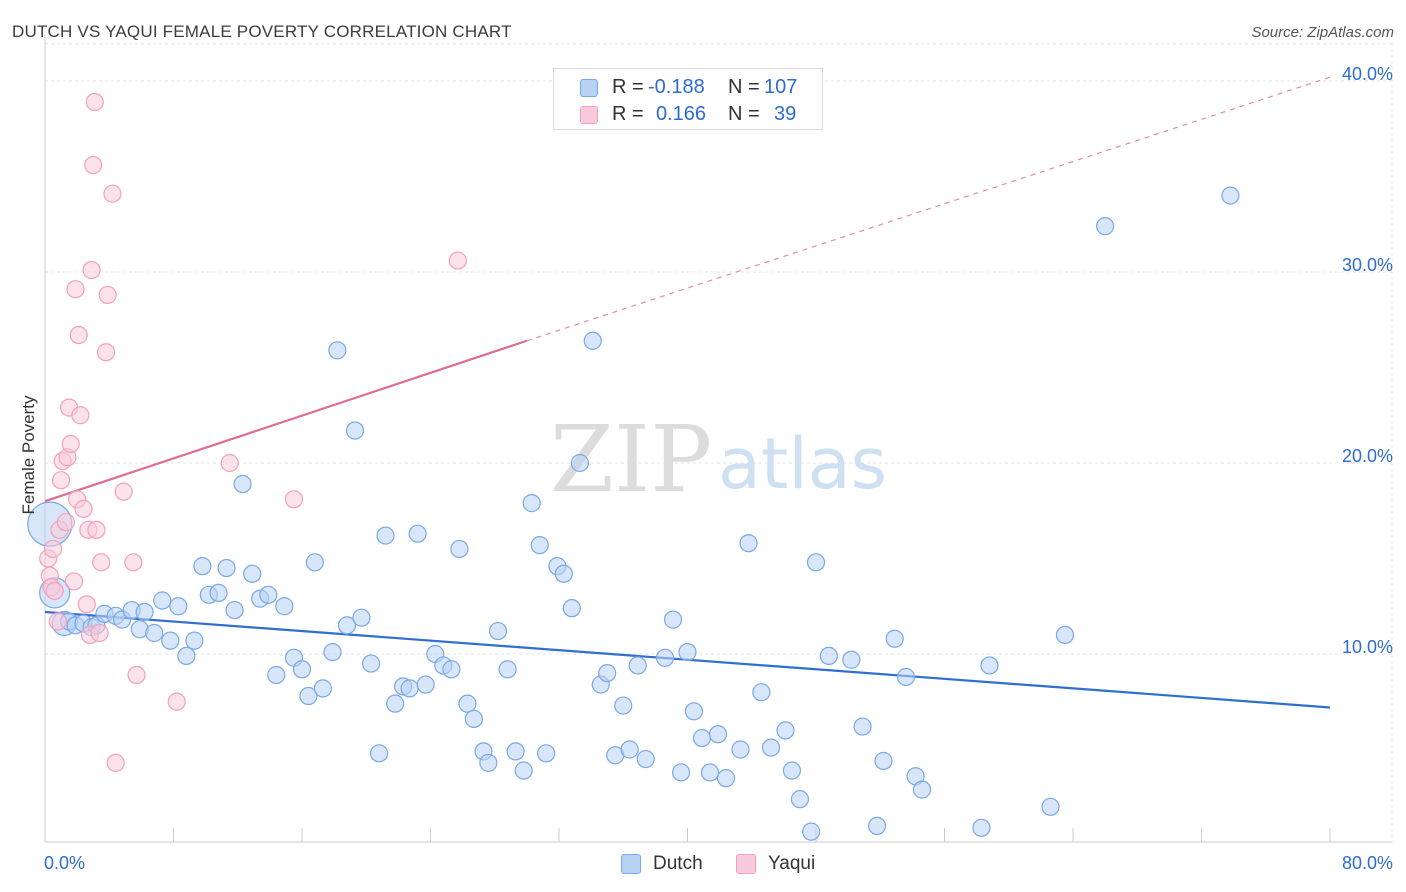 The height and width of the screenshot is (892, 1406). Describe the element at coordinates (802, 464) in the screenshot. I see `watermark-atlas: atlas` at that location.